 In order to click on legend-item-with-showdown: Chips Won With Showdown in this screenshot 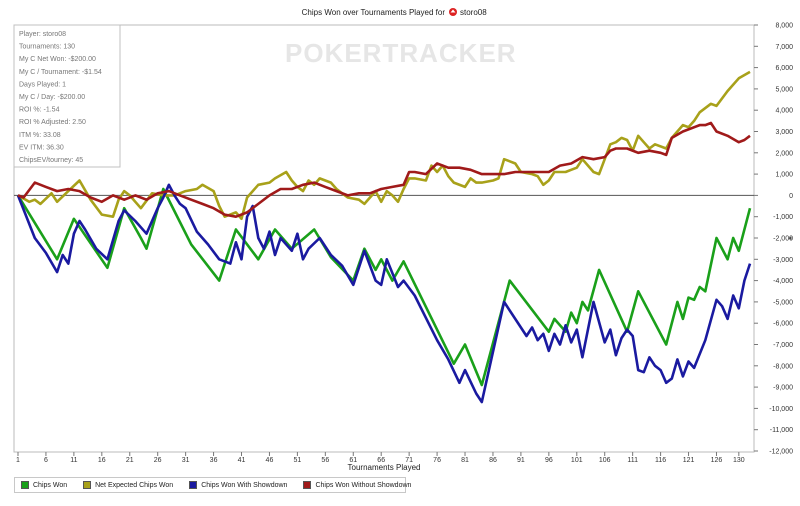, I will do `click(238, 485)`.